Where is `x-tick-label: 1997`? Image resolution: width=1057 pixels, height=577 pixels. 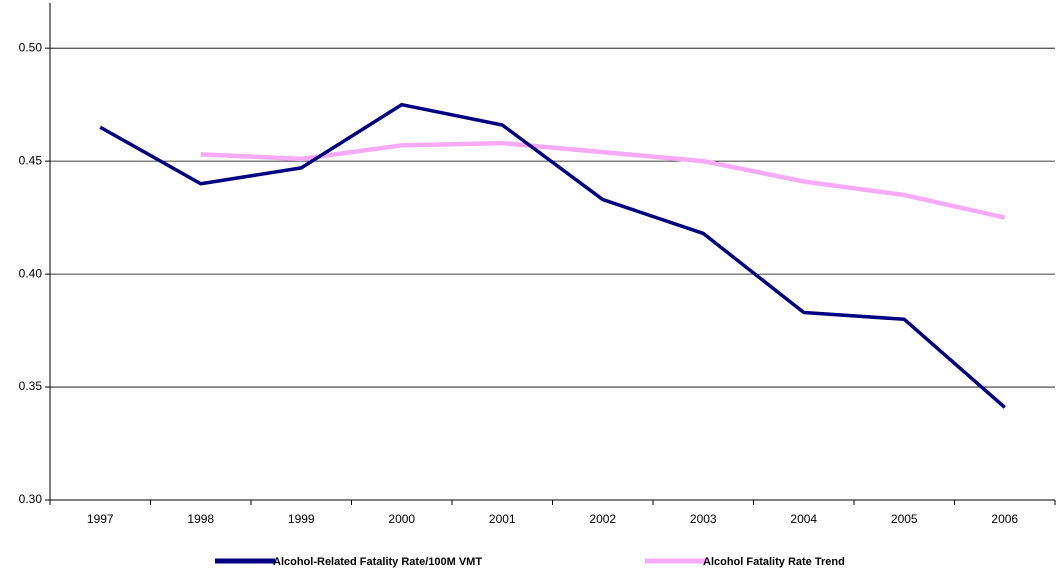
x-tick-label: 1997 is located at coordinates (100, 519).